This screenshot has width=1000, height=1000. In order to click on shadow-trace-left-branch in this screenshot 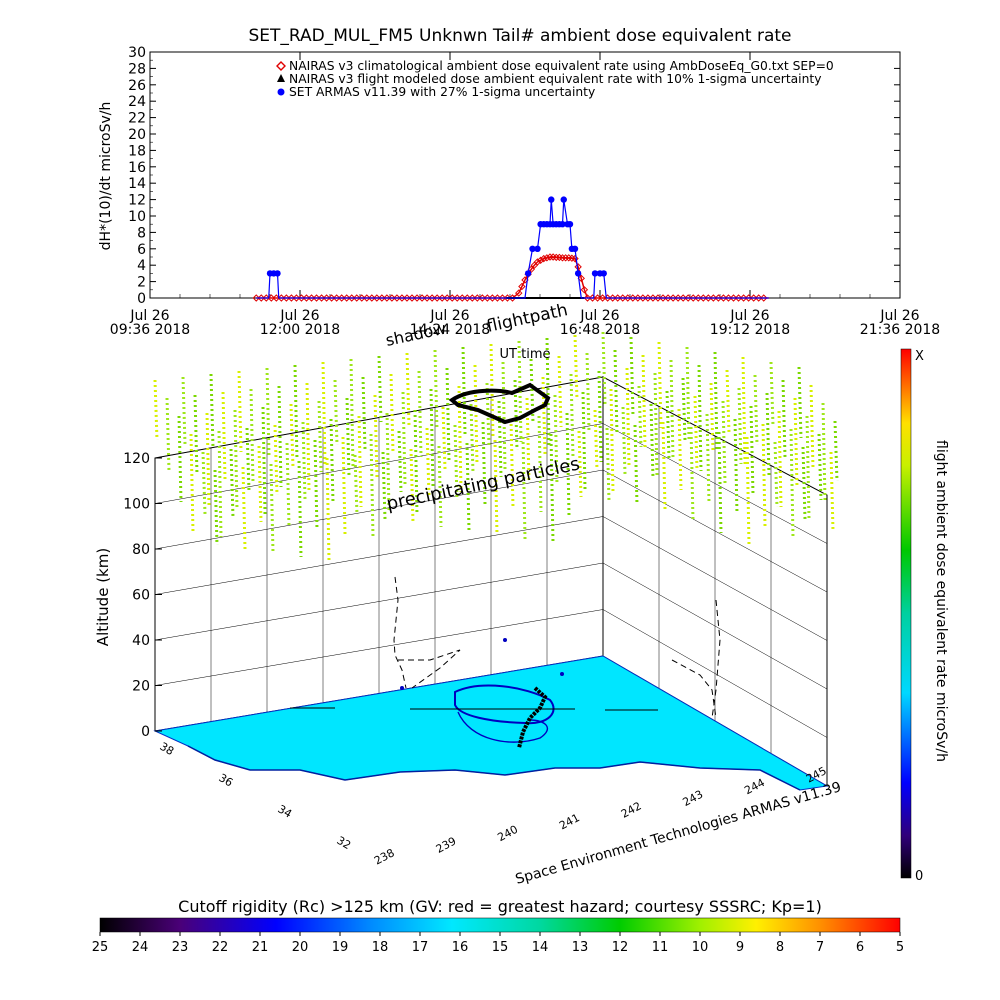, I will do `click(429, 669)`.